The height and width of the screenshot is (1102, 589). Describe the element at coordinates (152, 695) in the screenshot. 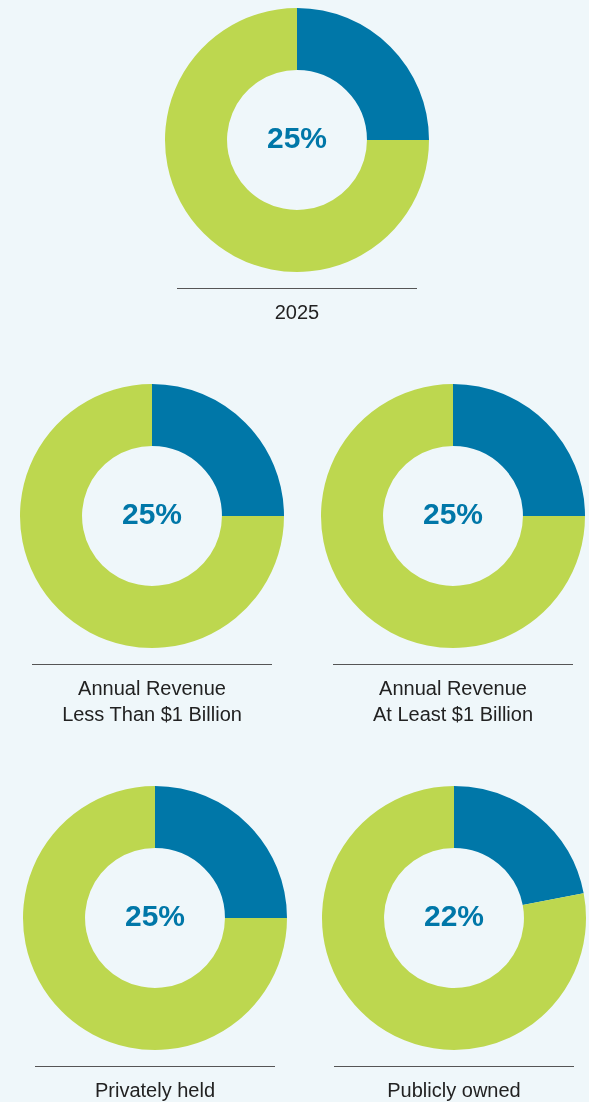

I see `text: Annual Revenue Less Than $1 Billion` at that location.